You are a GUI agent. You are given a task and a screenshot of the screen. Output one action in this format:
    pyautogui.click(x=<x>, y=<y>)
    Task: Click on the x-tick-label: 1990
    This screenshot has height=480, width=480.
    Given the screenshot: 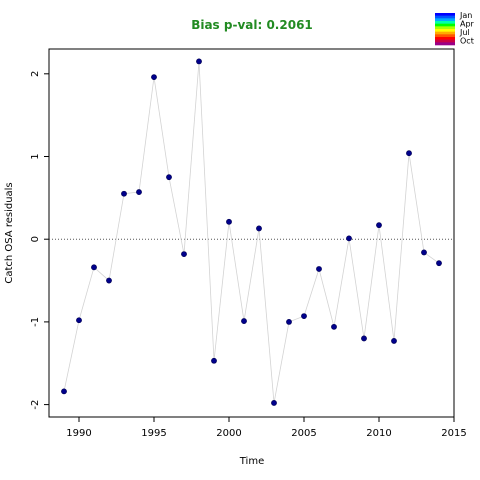 What is the action you would take?
    pyautogui.click(x=78, y=433)
    